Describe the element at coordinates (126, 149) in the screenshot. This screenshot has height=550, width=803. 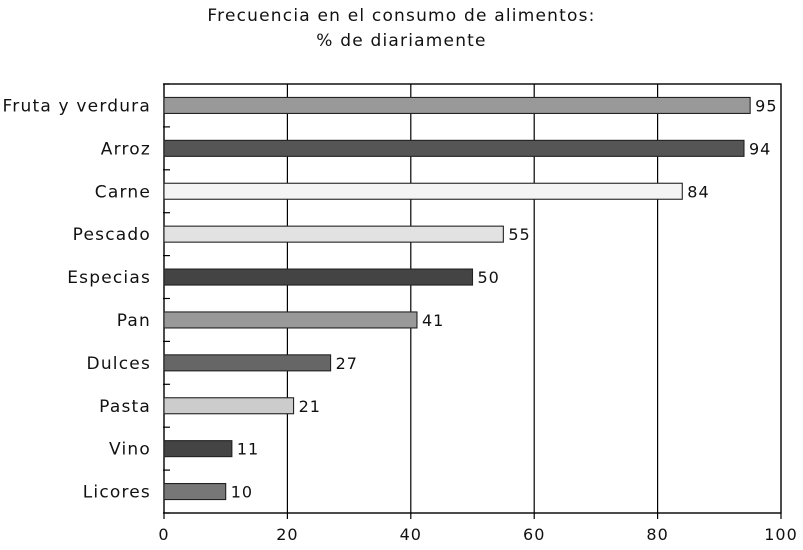
I see `category-label: Arroz` at that location.